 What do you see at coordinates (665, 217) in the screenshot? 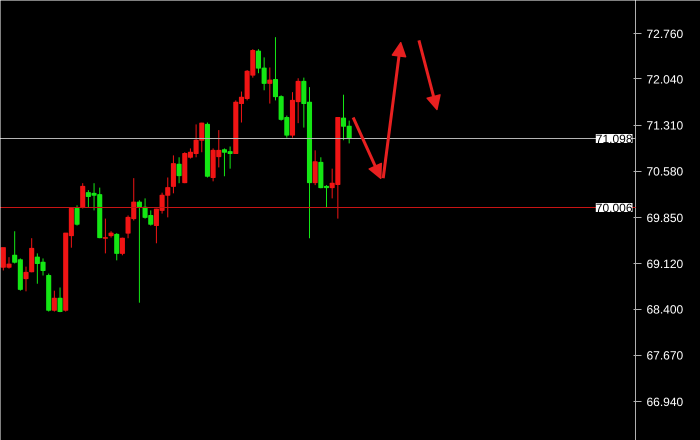
I see `y-tick-label: 69.850` at bounding box center [665, 217].